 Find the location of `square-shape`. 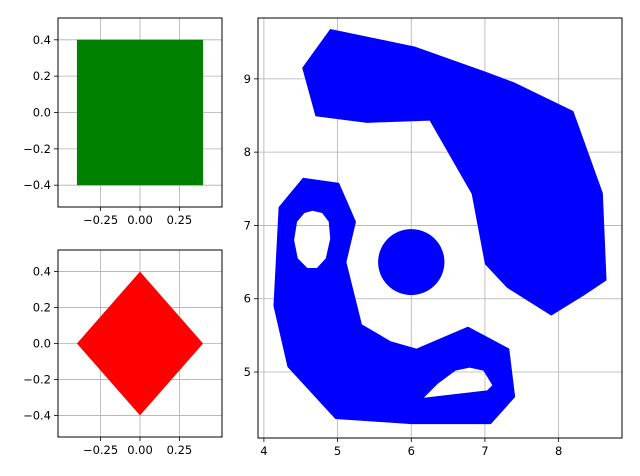

square-shape is located at coordinates (140, 112).